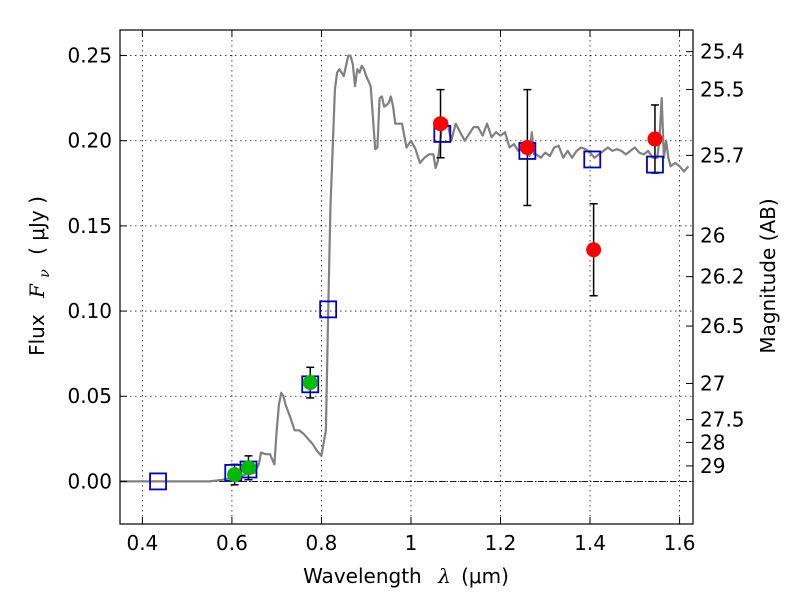 This screenshot has height=600, width=800. What do you see at coordinates (485, 576) in the screenshot?
I see `x-axis-unit: (μm)` at bounding box center [485, 576].